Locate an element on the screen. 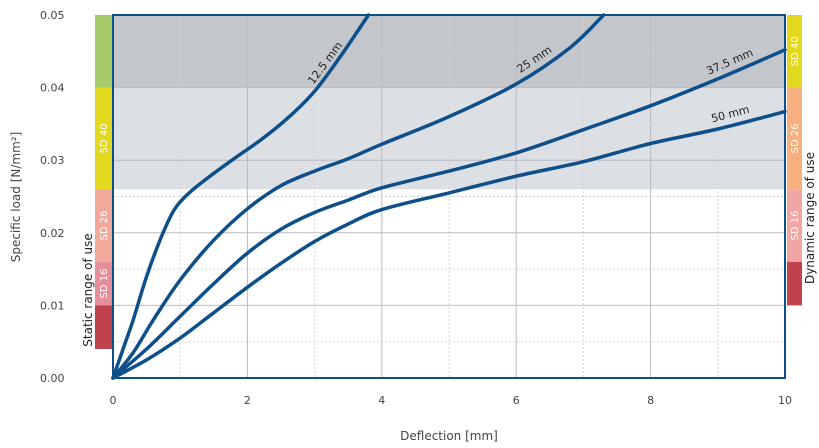  static-range-strip: SD 40 SD 26 SD 16 is located at coordinates (103, 182).